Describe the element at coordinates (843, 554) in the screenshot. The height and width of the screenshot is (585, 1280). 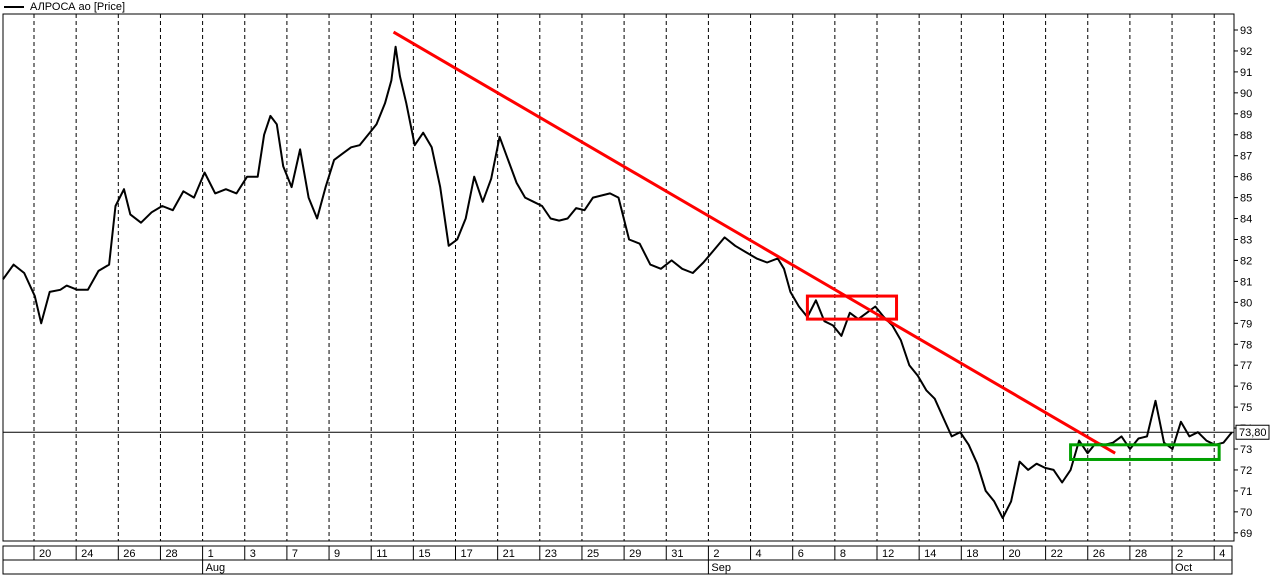
I see `x-tick-label: 8` at that location.